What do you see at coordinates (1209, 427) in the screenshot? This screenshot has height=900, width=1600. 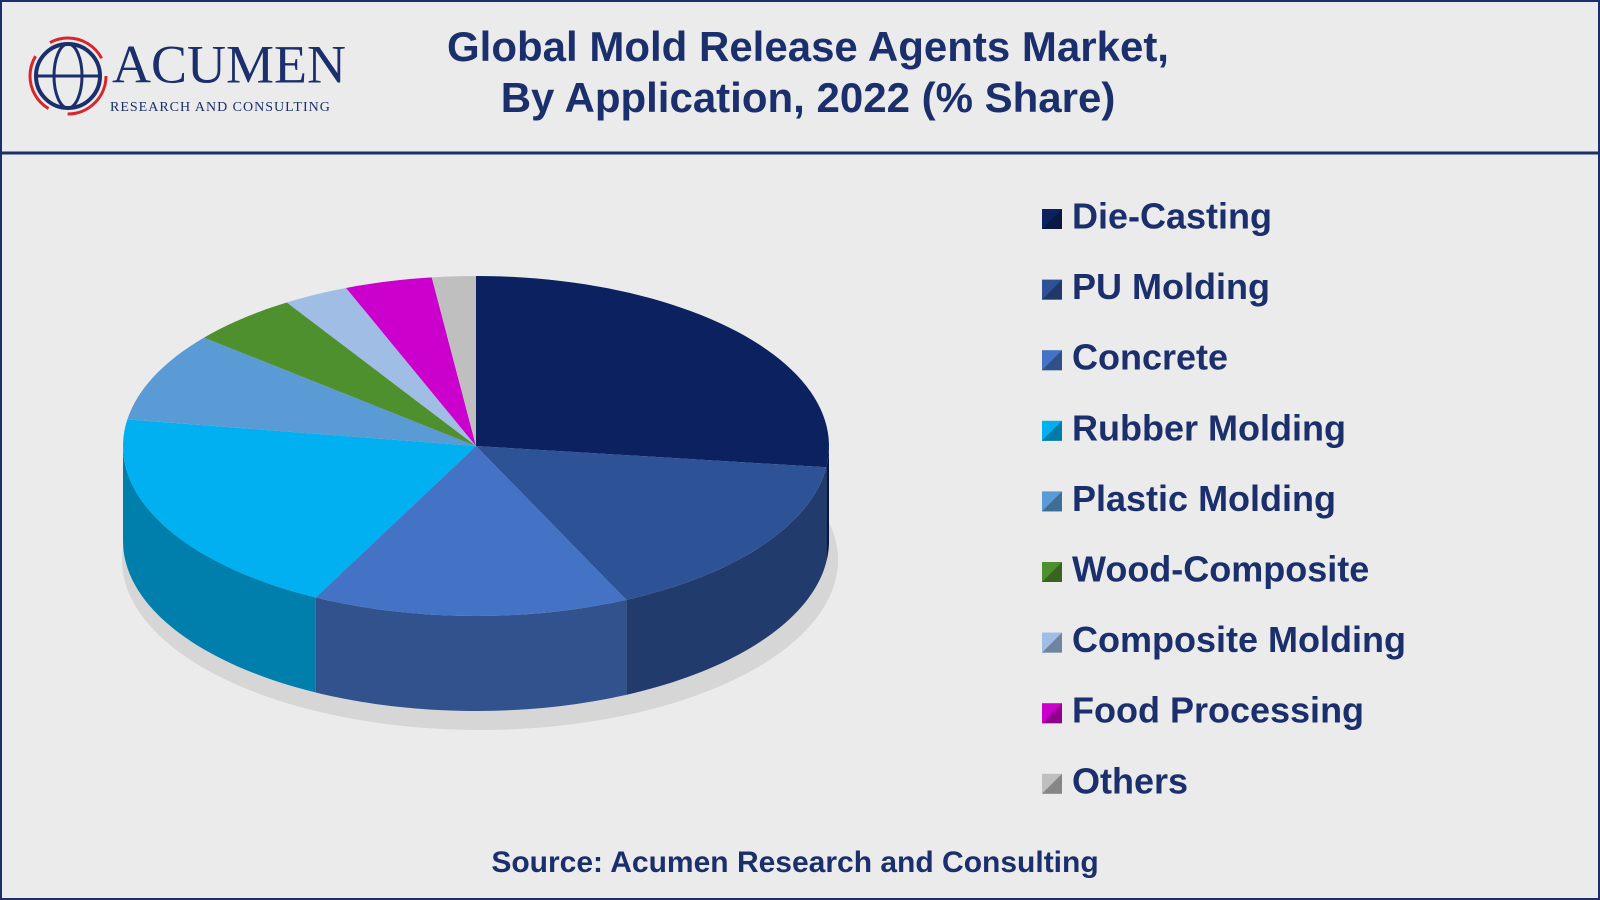 I see `legend-label: Rubber Molding` at bounding box center [1209, 427].